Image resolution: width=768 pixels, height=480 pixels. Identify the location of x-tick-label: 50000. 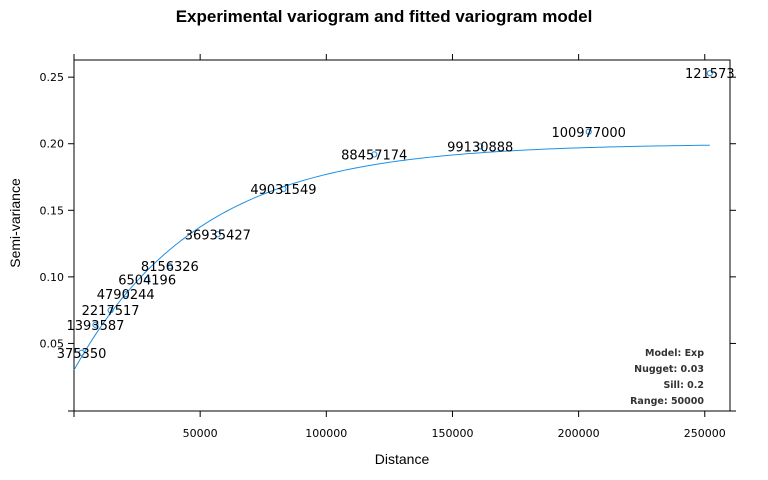
(200, 433).